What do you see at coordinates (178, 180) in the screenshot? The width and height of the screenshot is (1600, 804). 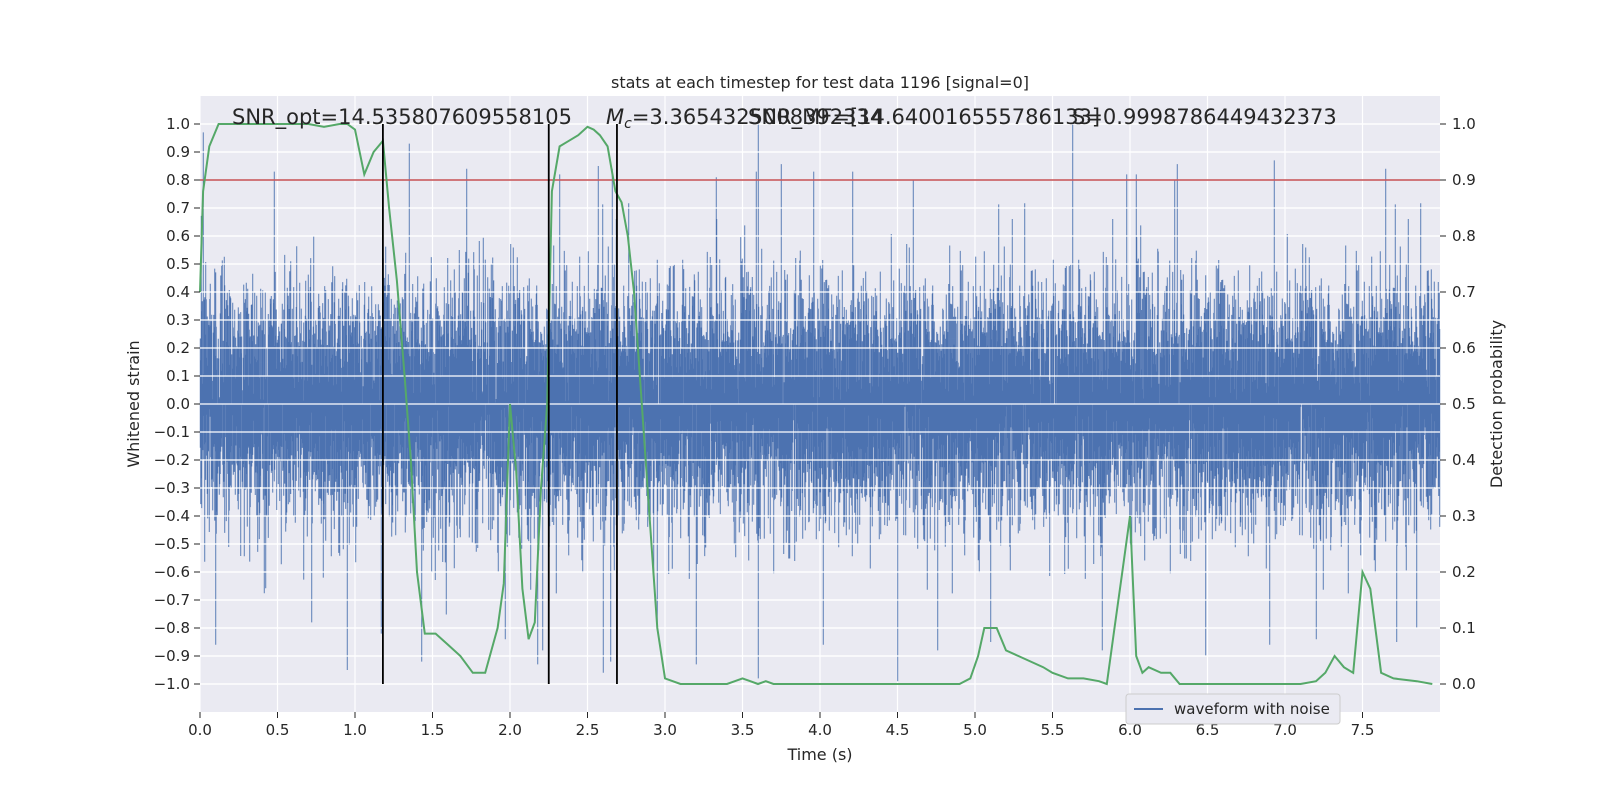 I see `y-tick-label: 0.8` at bounding box center [178, 180].